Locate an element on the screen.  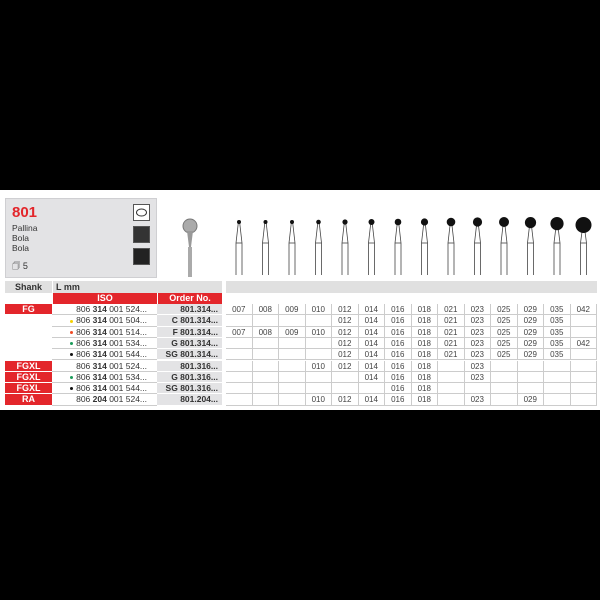
lab-icon is located at coordinates (141, 256).